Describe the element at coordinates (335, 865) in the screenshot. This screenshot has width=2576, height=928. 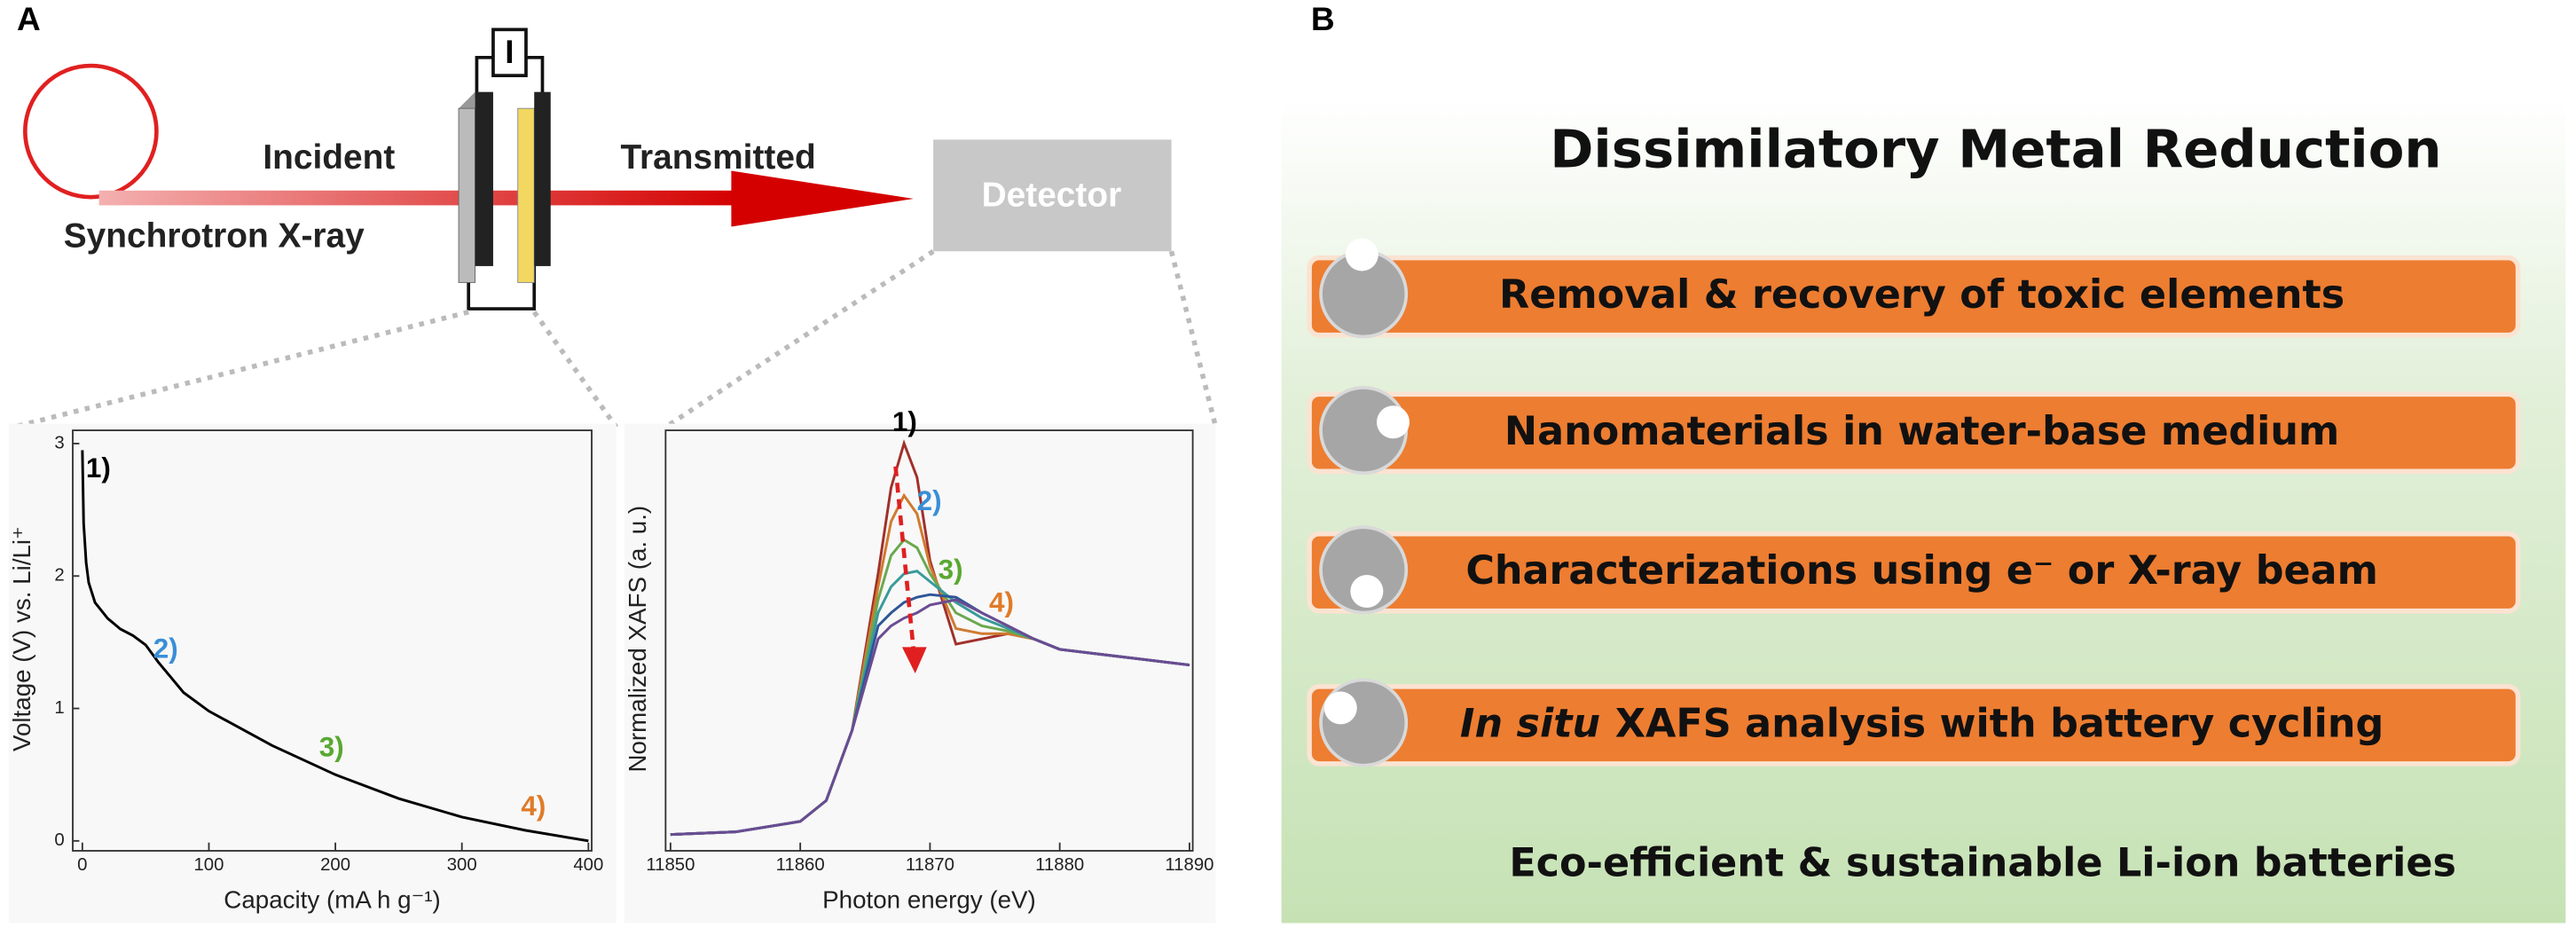
I see `x-tick-label: 200` at that location.